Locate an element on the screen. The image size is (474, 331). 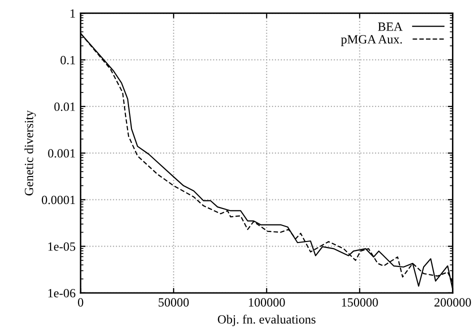
y-tick-label: 0.001 is located at coordinates (61, 153).